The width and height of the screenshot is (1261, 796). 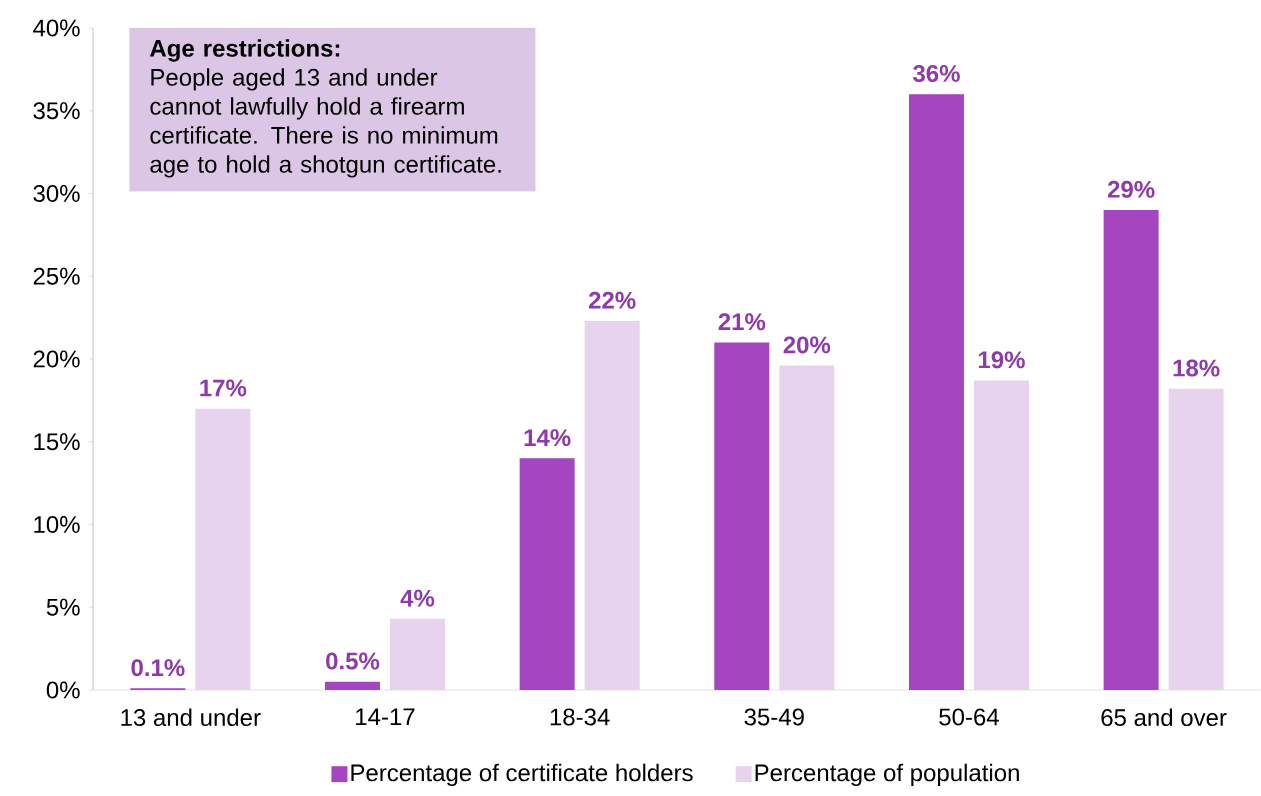 What do you see at coordinates (158, 668) in the screenshot?
I see `data-label: 0.1%` at bounding box center [158, 668].